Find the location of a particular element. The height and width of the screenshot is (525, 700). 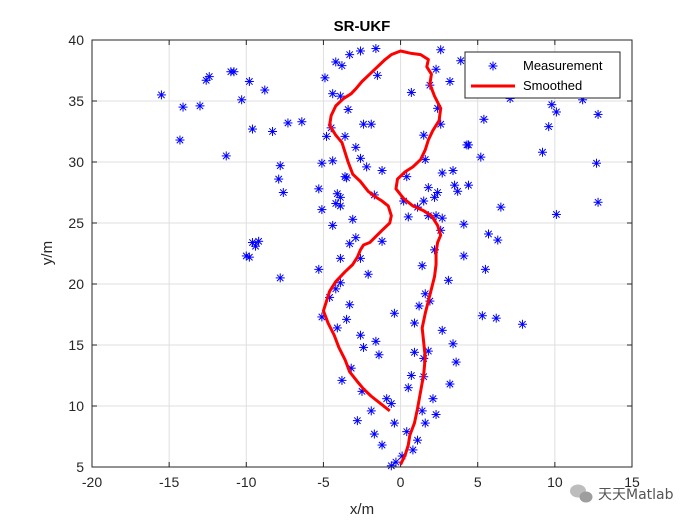

x-tick-label: 5 is located at coordinates (478, 482).